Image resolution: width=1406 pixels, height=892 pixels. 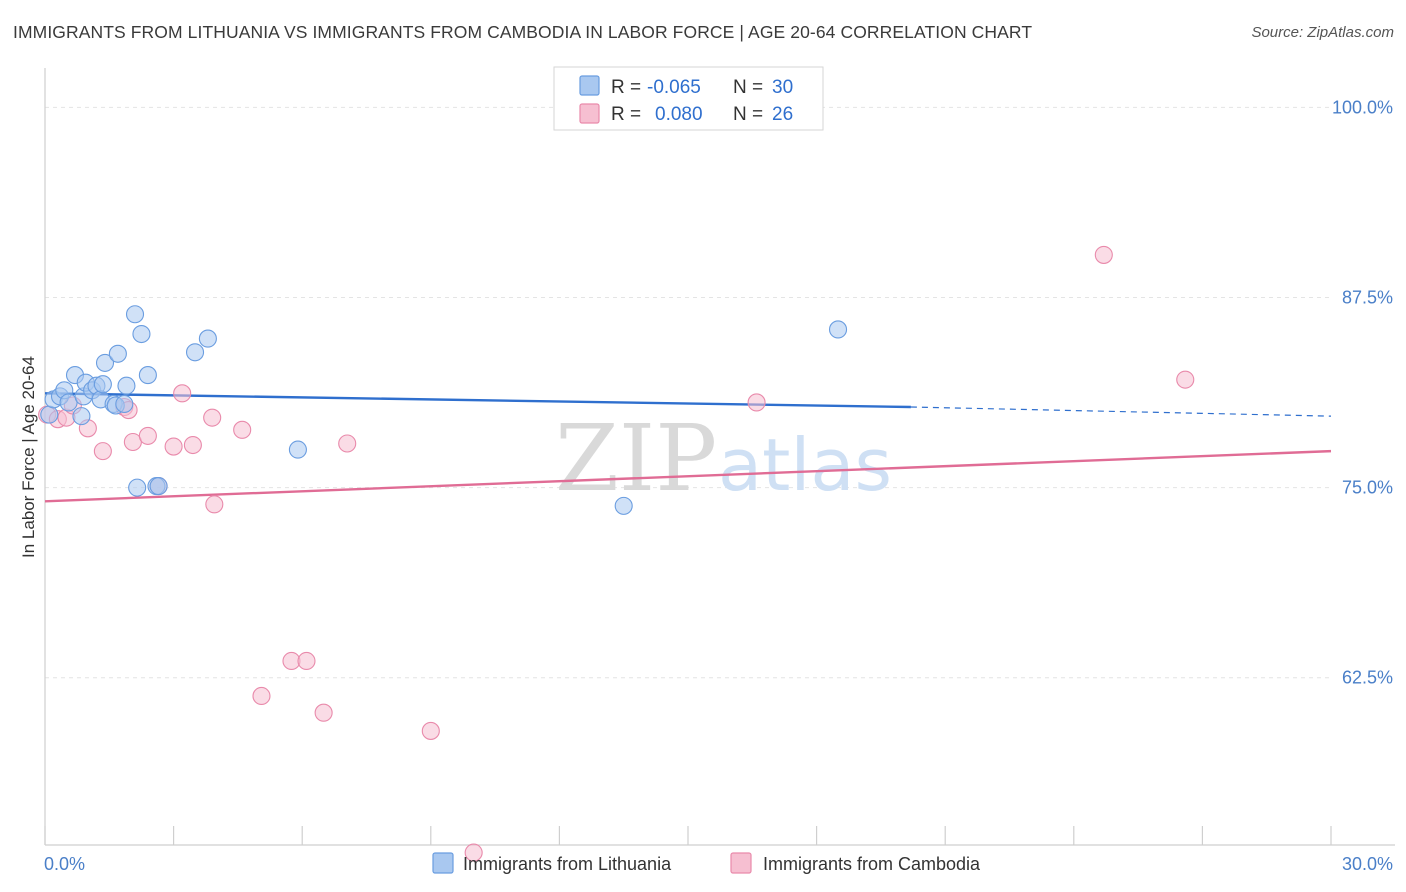 I want to click on legend-n-value-2: 26, so click(x=782, y=114).